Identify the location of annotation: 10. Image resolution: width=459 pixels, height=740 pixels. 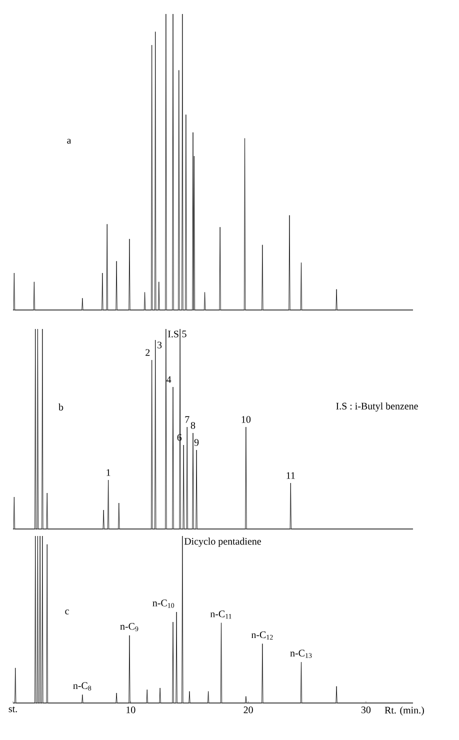
(246, 419).